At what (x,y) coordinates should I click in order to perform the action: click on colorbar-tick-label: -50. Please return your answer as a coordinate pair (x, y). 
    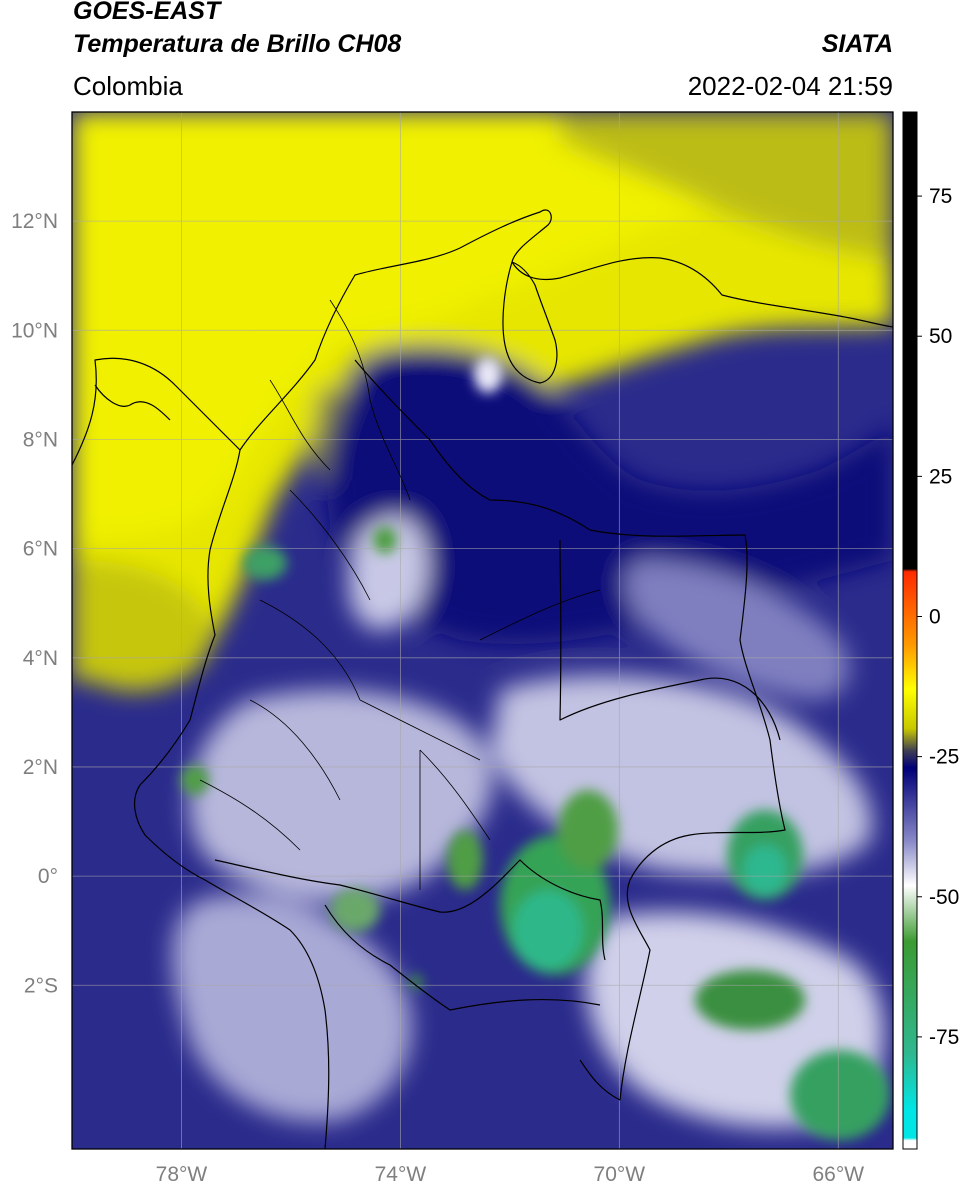
    Looking at the image, I should click on (944, 897).